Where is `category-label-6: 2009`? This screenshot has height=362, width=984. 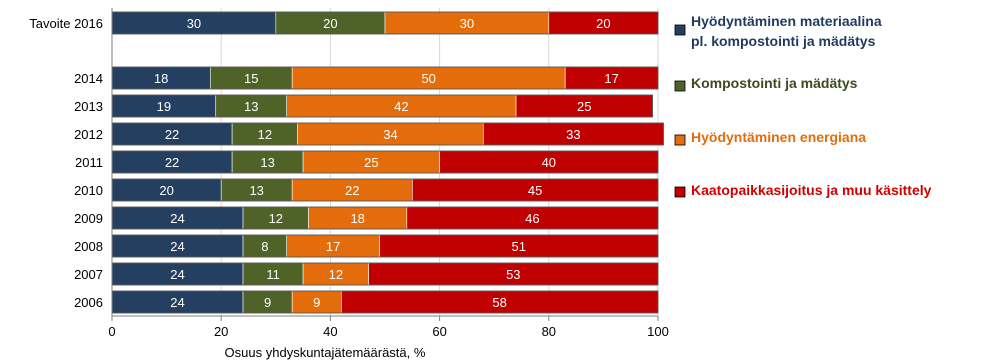
category-label-6: 2009 is located at coordinates (88, 218).